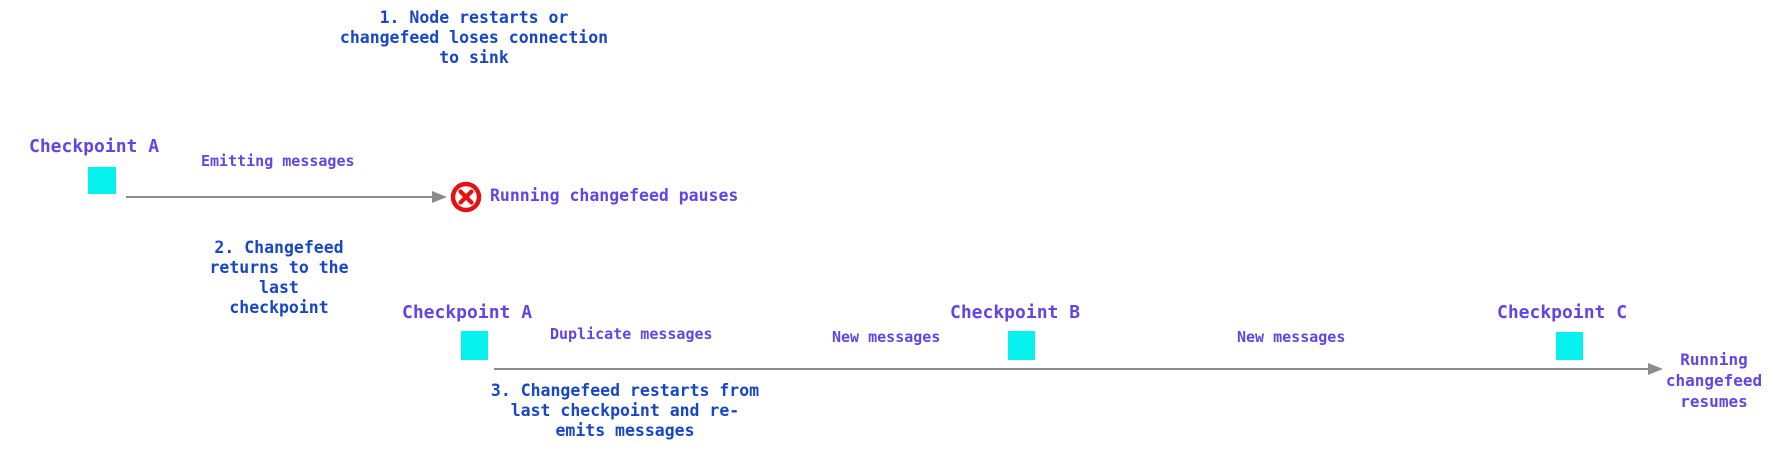 This screenshot has width=1779, height=451. What do you see at coordinates (1078, 369) in the screenshot?
I see `timeline-arrow-row2` at bounding box center [1078, 369].